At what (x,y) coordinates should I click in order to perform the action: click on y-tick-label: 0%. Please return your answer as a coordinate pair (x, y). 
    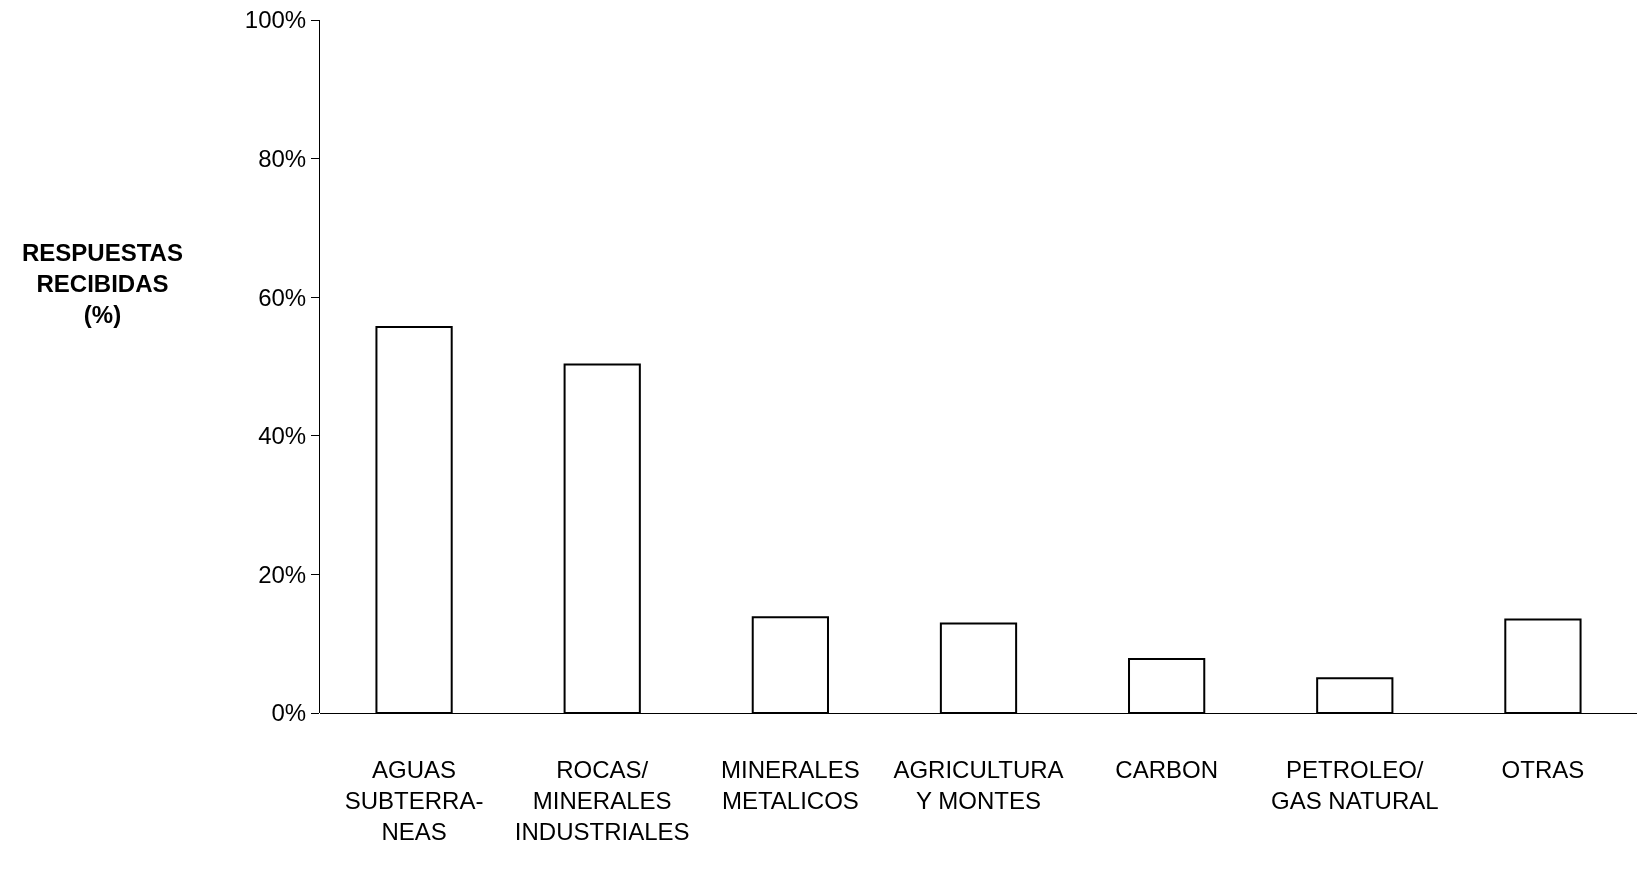
    Looking at the image, I should click on (289, 713).